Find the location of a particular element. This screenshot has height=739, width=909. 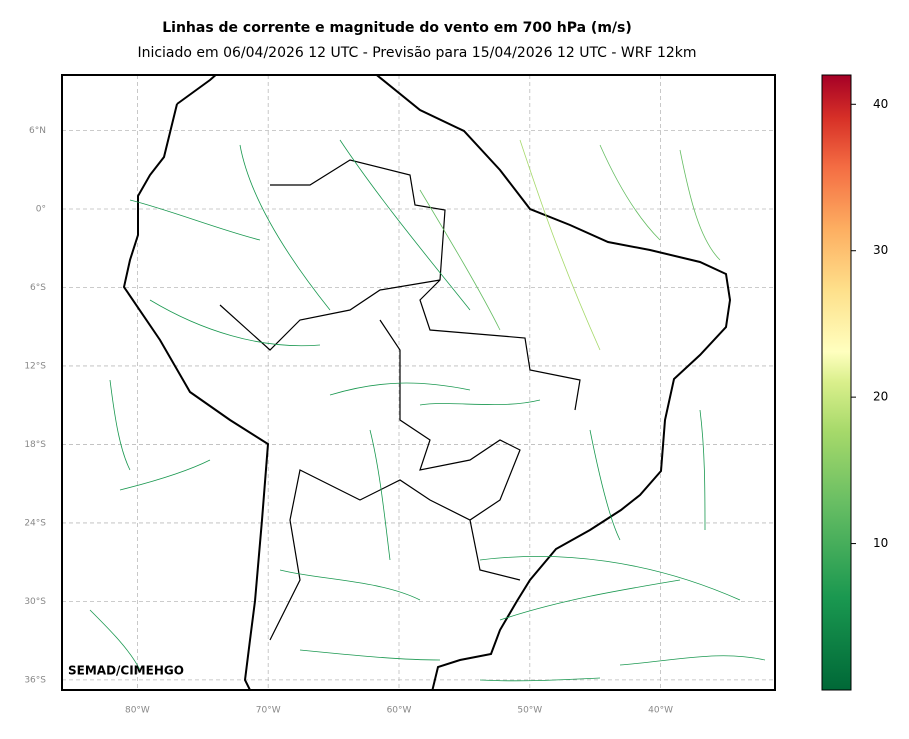

lon-label: 70°W is located at coordinates (268, 711).